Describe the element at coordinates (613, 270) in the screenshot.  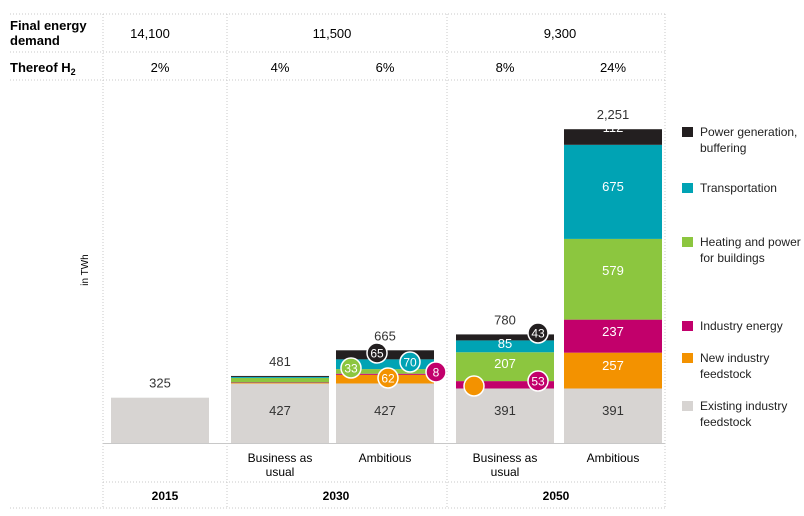
I see `segment-label-heating: 579` at that location.